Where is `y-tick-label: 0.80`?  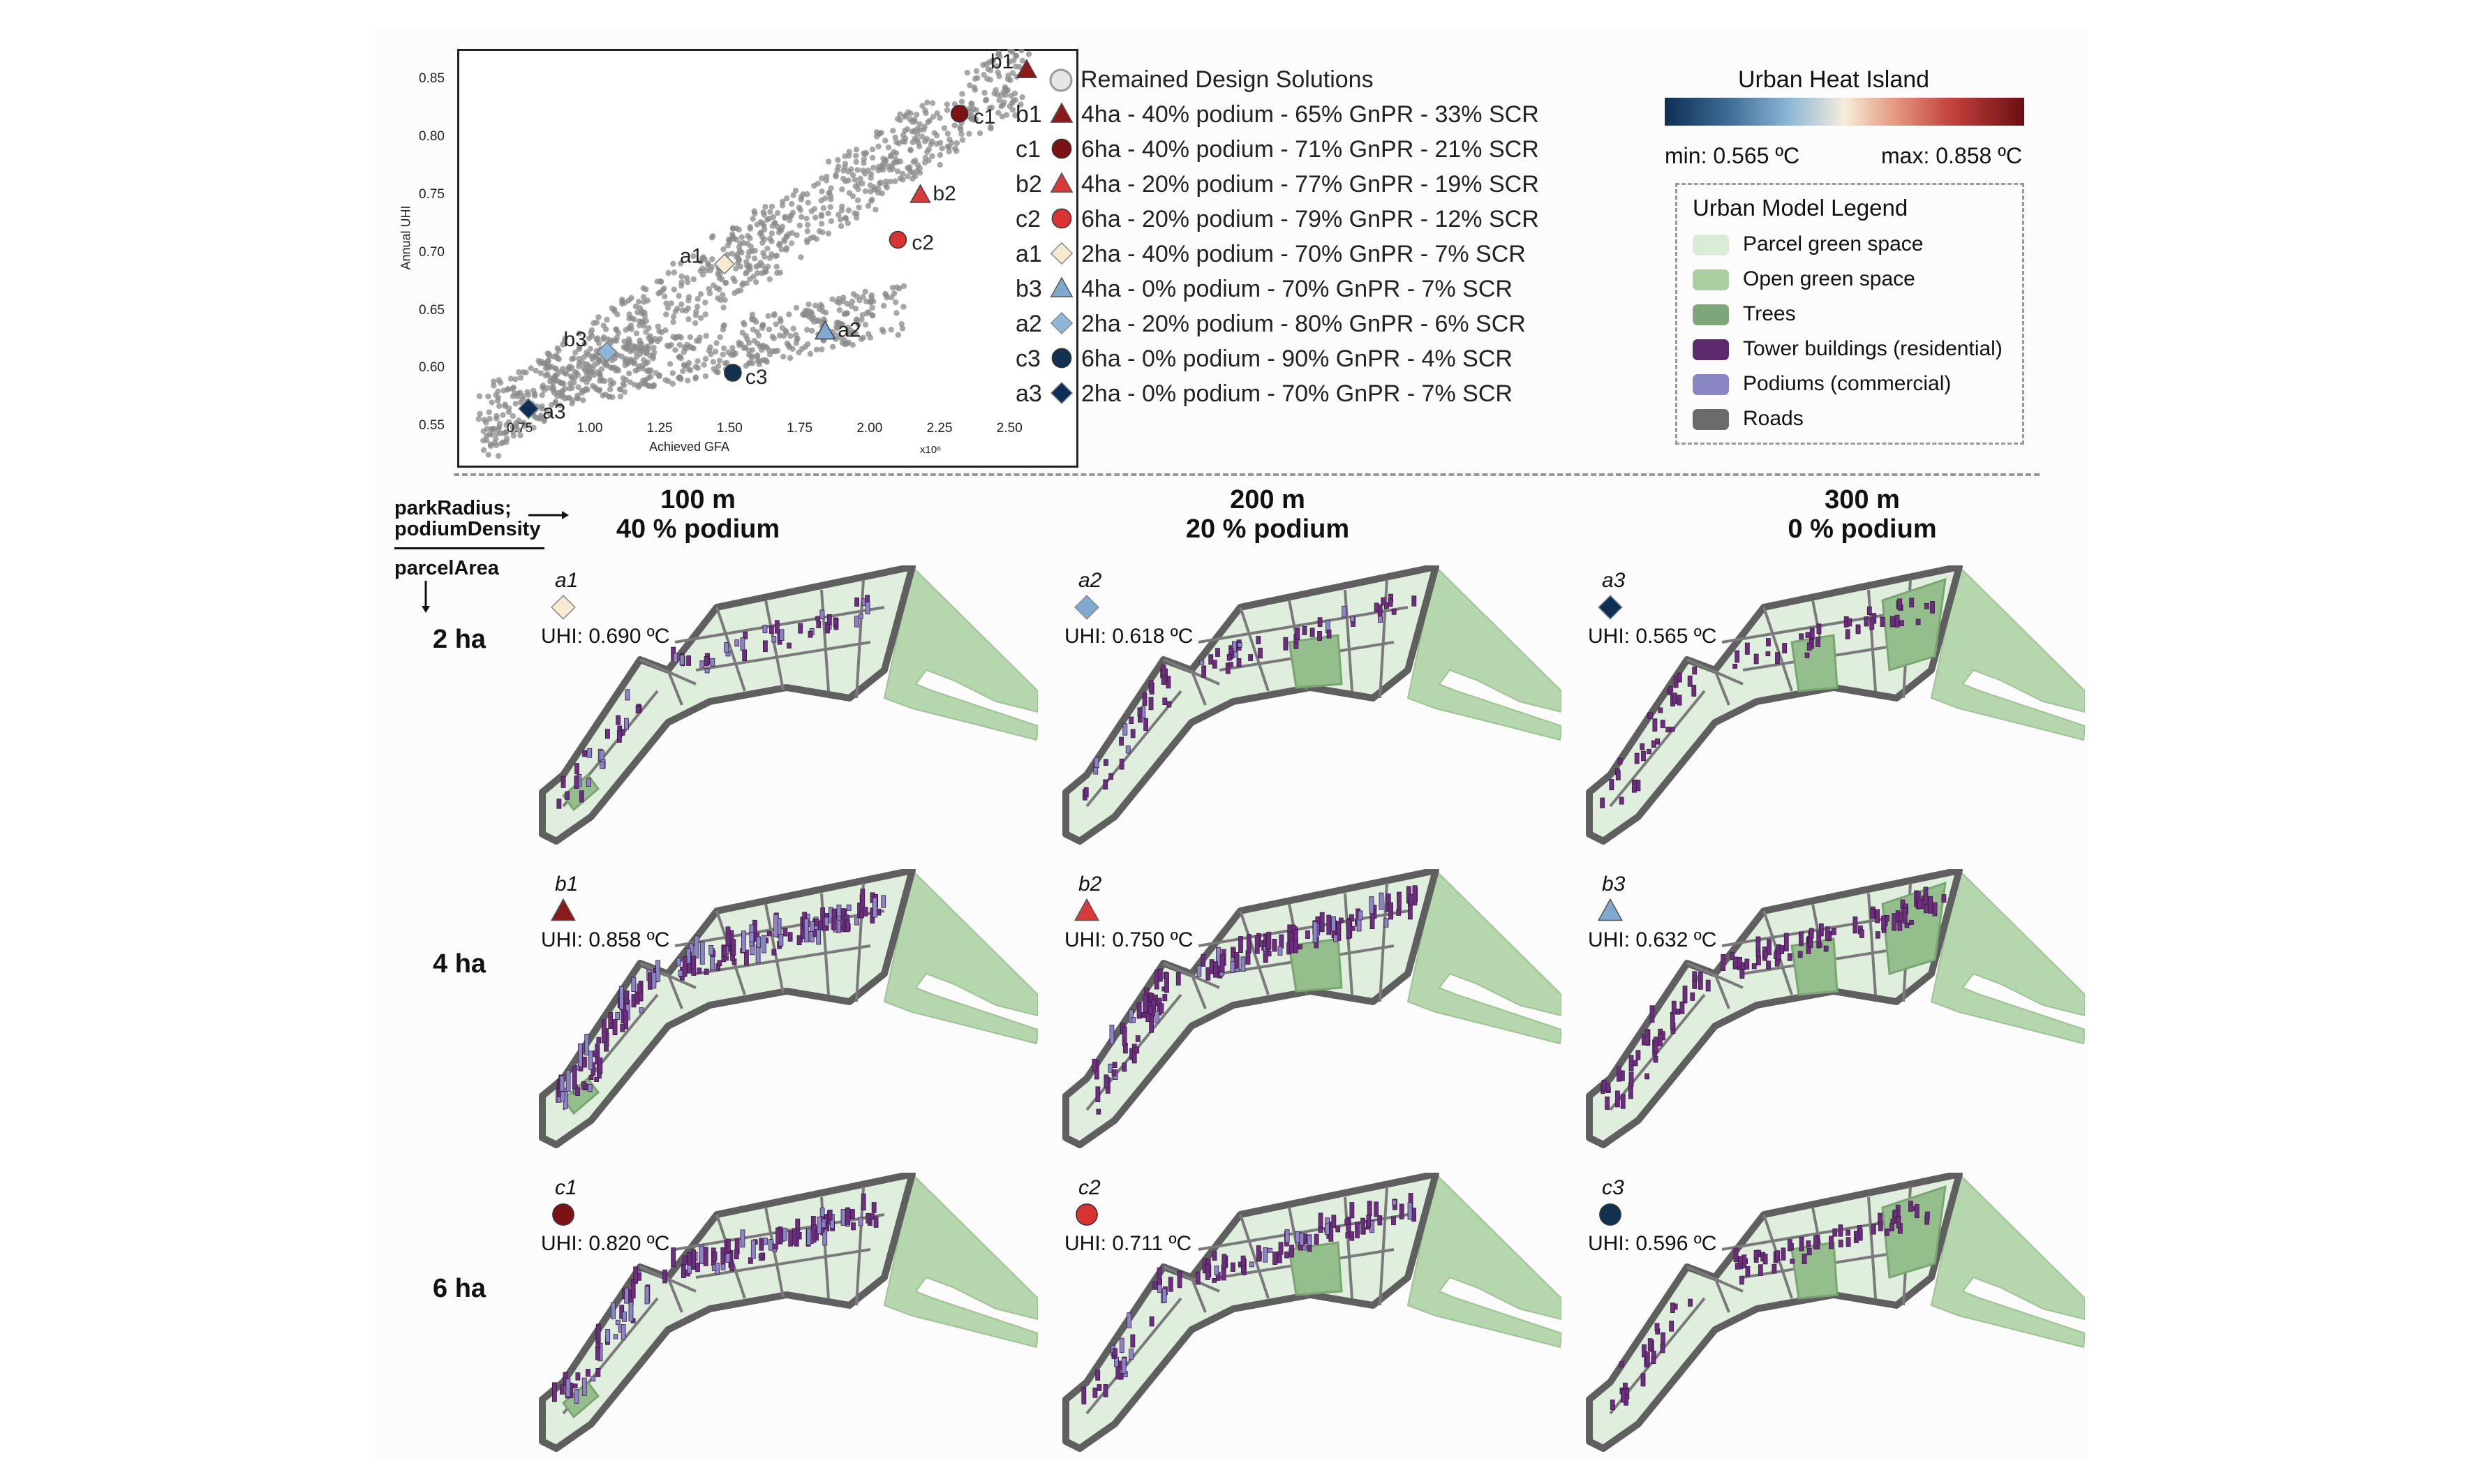
y-tick-label: 0.80 is located at coordinates (432, 136).